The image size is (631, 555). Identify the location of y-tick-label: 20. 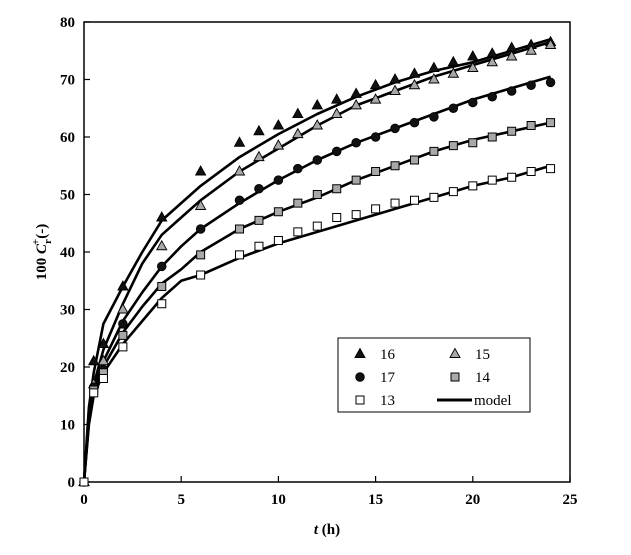
(67, 368).